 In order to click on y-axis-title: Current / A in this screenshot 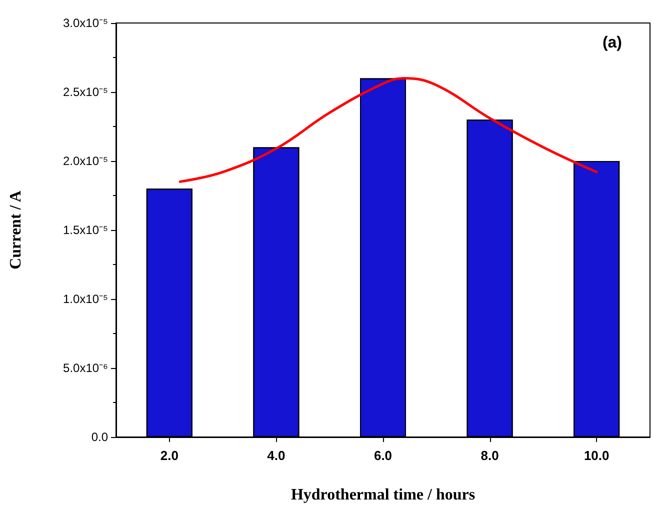, I will do `click(16, 230)`.